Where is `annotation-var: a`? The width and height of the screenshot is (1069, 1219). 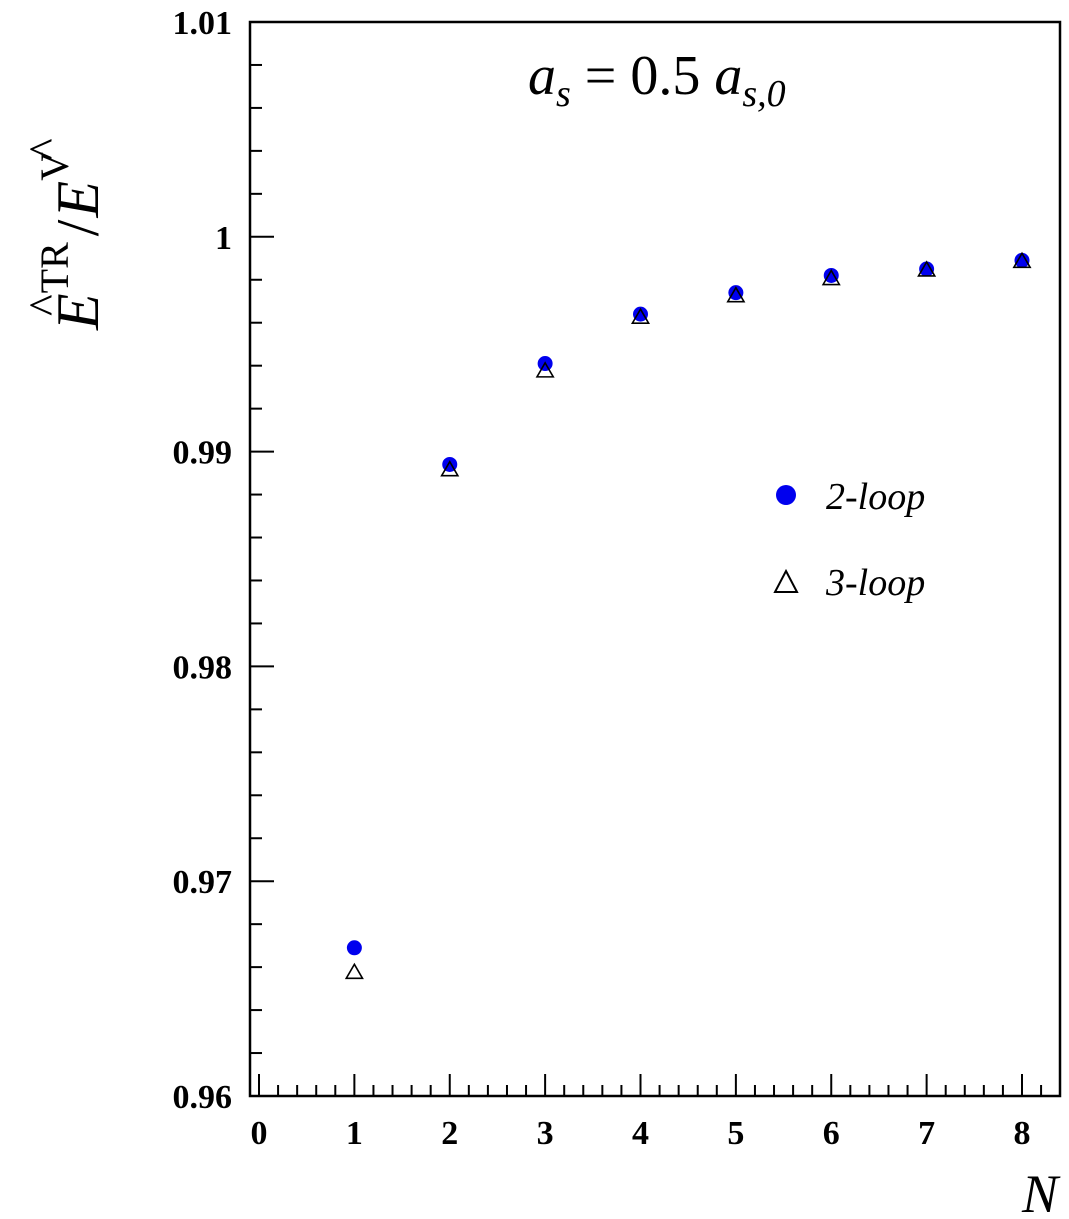 annotation-var: a is located at coordinates (542, 76).